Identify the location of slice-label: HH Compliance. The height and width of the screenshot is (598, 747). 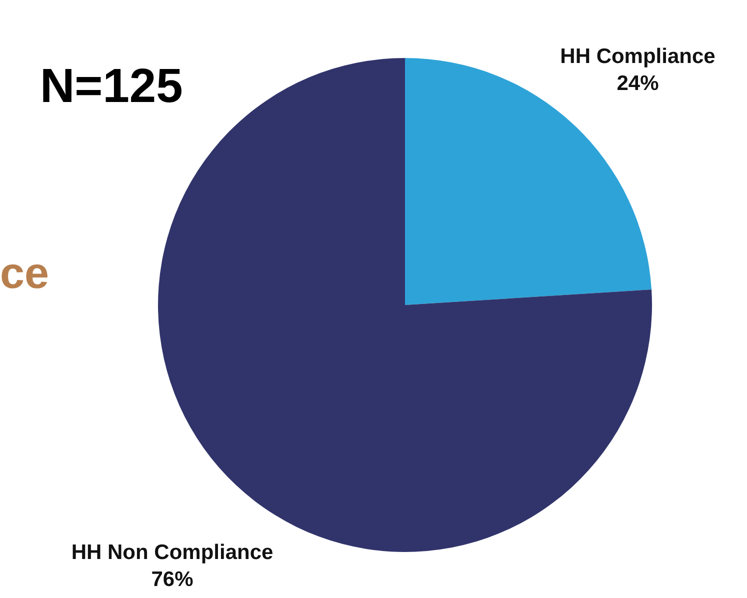
(638, 56).